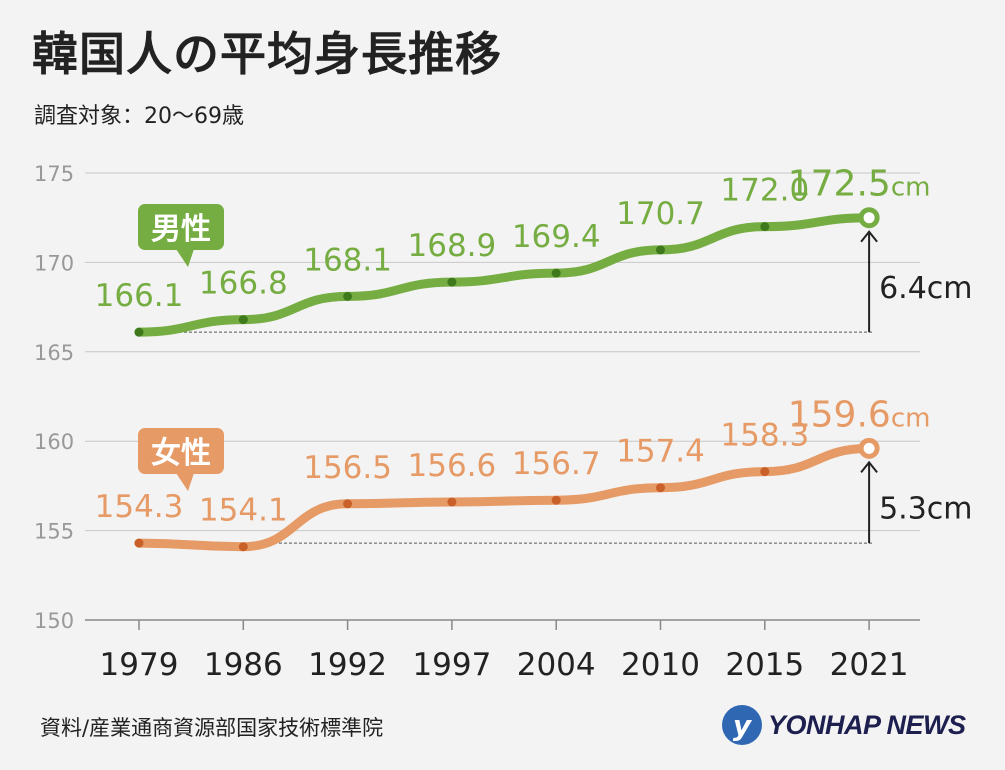 The width and height of the screenshot is (1005, 770). I want to click on data-label: 154.3, so click(139, 507).